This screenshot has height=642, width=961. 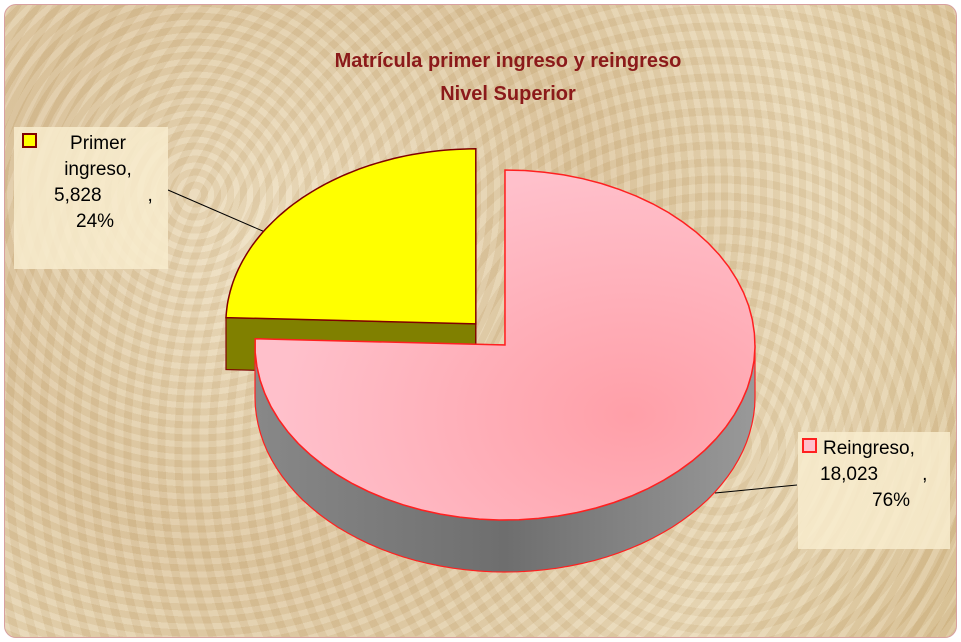 I want to click on percentage-label: 24%, so click(x=95, y=221).